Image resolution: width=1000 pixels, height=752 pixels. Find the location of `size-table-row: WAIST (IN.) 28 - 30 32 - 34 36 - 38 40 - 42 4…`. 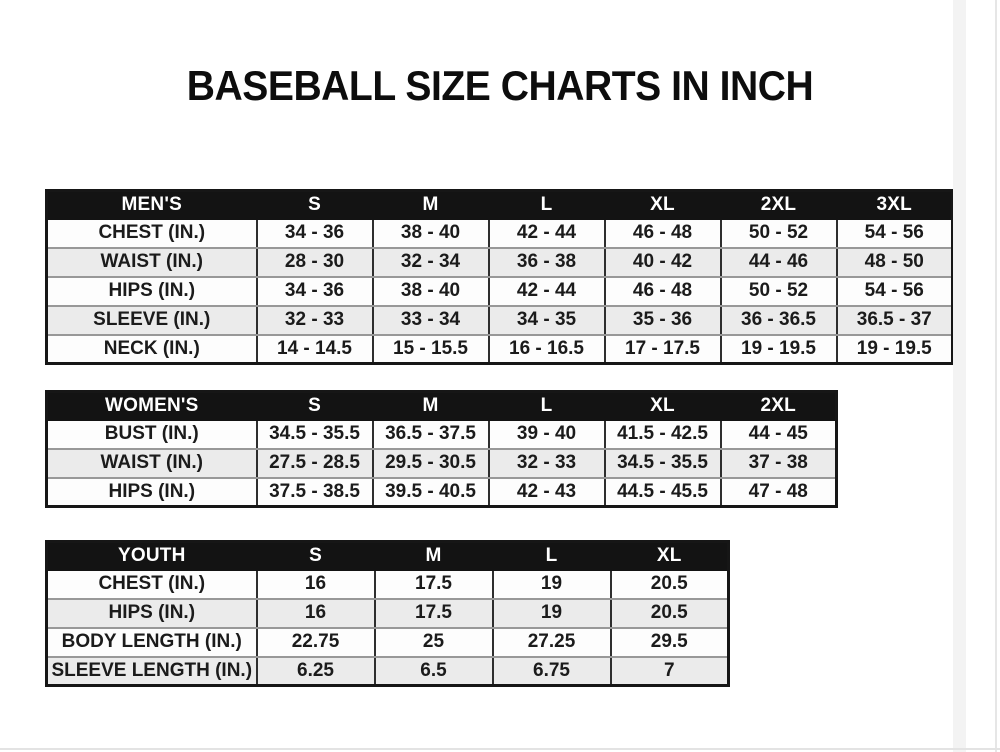

size-table-row: WAIST (IN.) 28 - 30 32 - 34 36 - 38 40 - 42 4… is located at coordinates (499, 262).